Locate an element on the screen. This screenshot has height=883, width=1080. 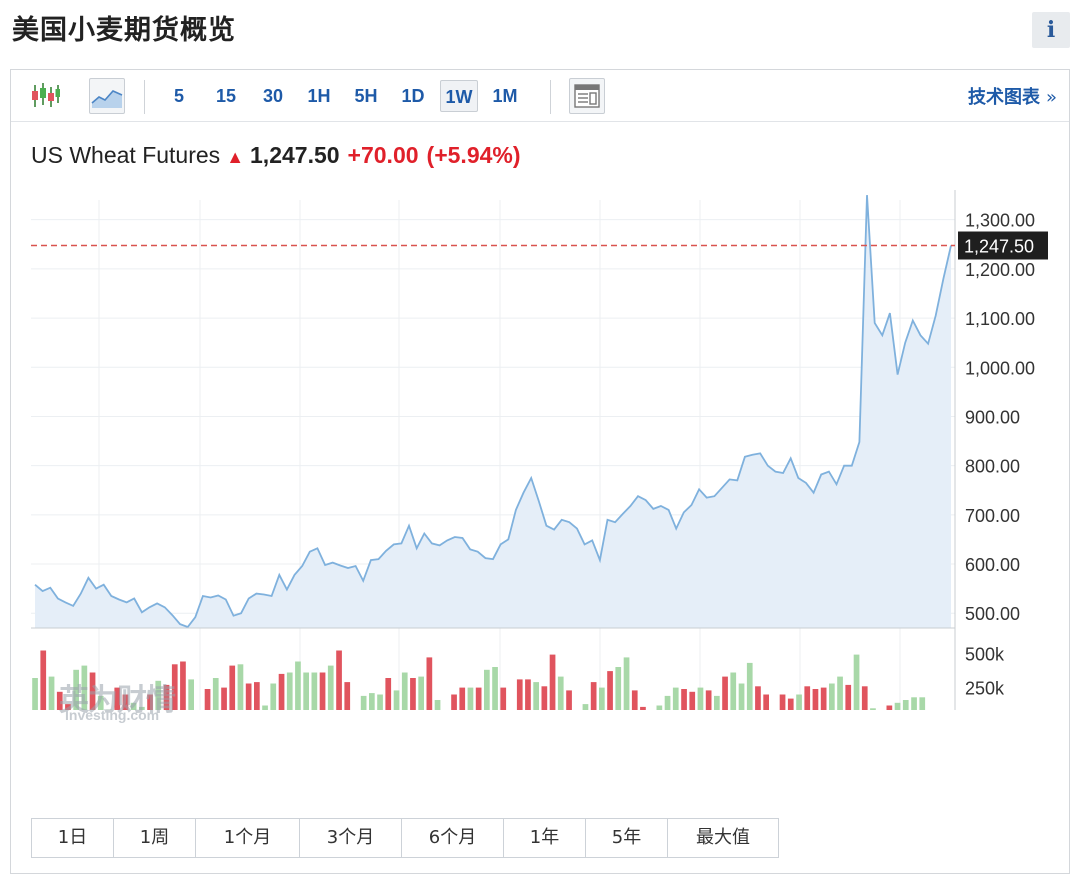
range-3m: 3个月 is located at coordinates (351, 838).